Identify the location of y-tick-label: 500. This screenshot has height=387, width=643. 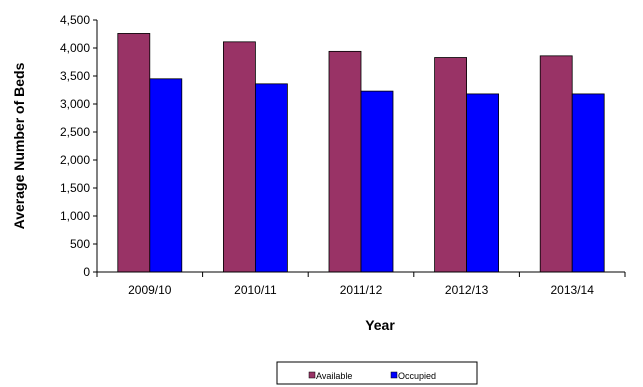
(80, 244).